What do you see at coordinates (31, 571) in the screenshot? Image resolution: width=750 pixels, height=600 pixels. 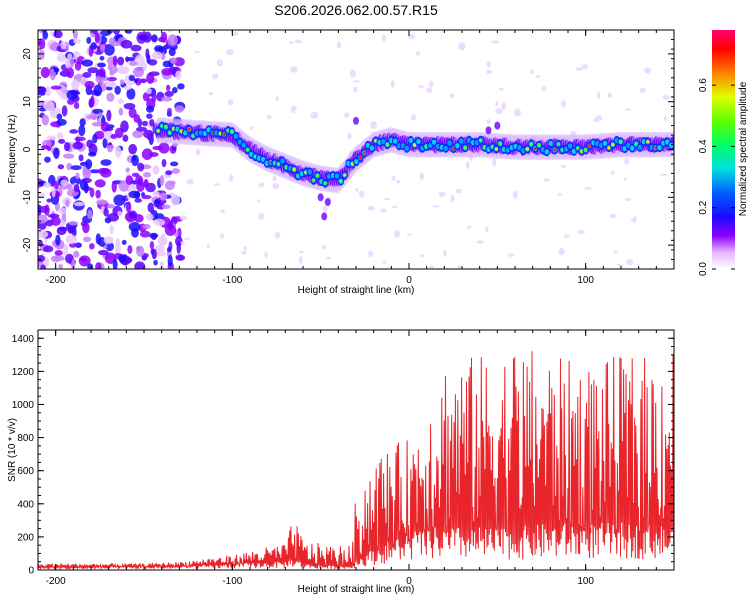 I see `y-tick-label: 0` at bounding box center [31, 571].